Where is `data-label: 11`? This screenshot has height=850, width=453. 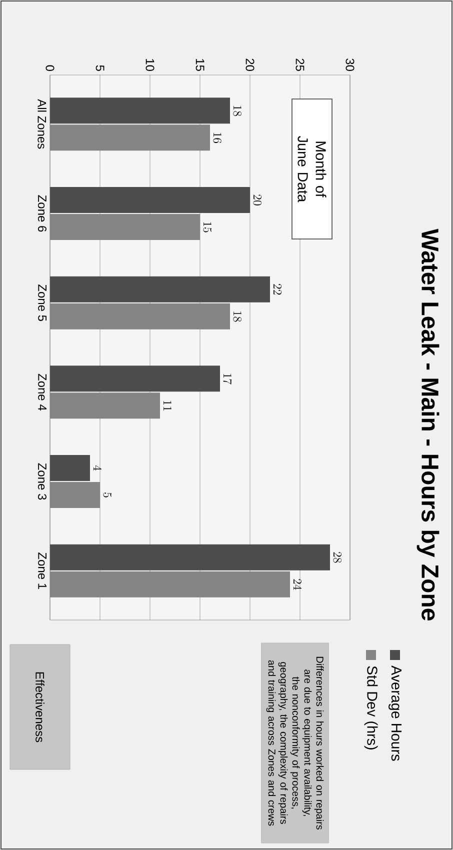
data-label: 11 is located at coordinates (168, 405).